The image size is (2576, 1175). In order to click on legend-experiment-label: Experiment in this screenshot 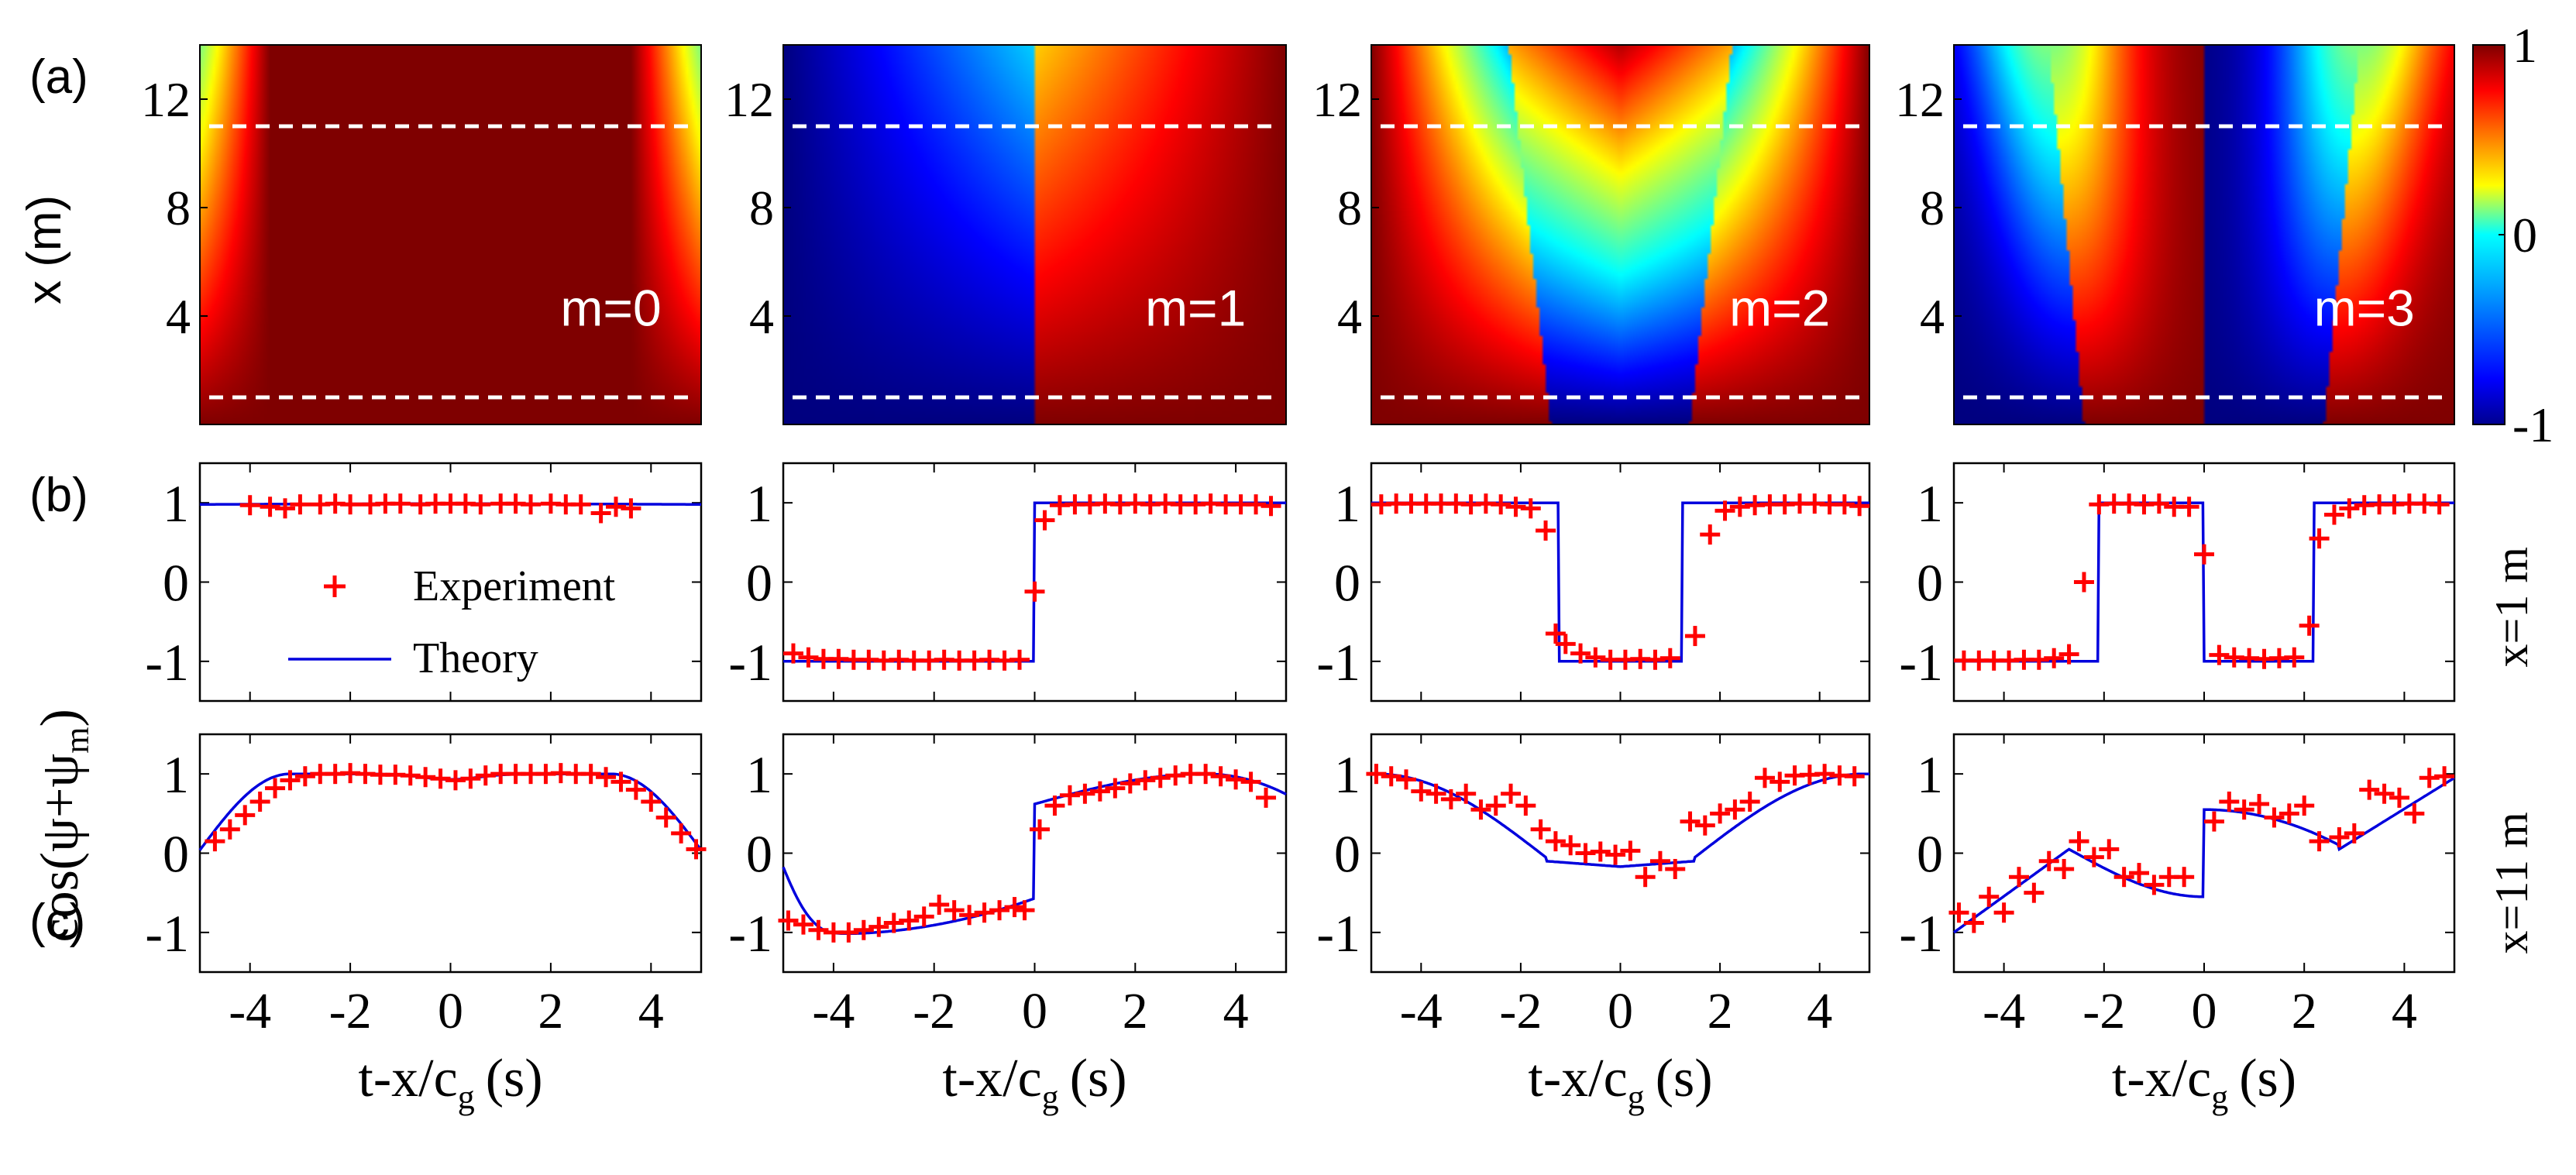, I will do `click(514, 586)`.